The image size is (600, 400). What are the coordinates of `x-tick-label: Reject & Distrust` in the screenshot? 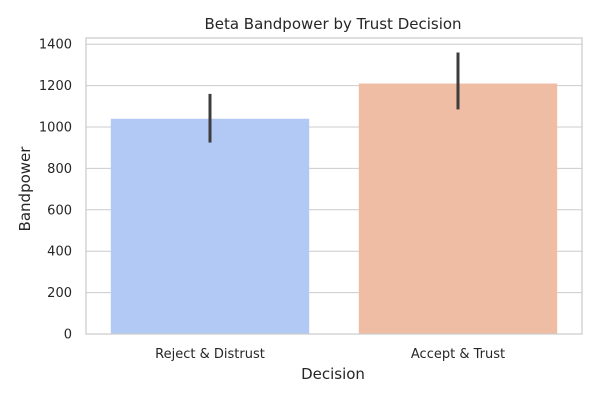 It's located at (210, 354).